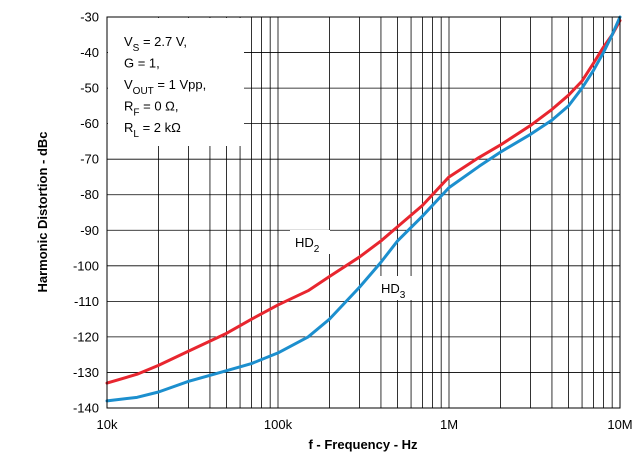 The image size is (637, 466). What do you see at coordinates (89, 159) in the screenshot?
I see `y-tick-label: -70` at bounding box center [89, 159].